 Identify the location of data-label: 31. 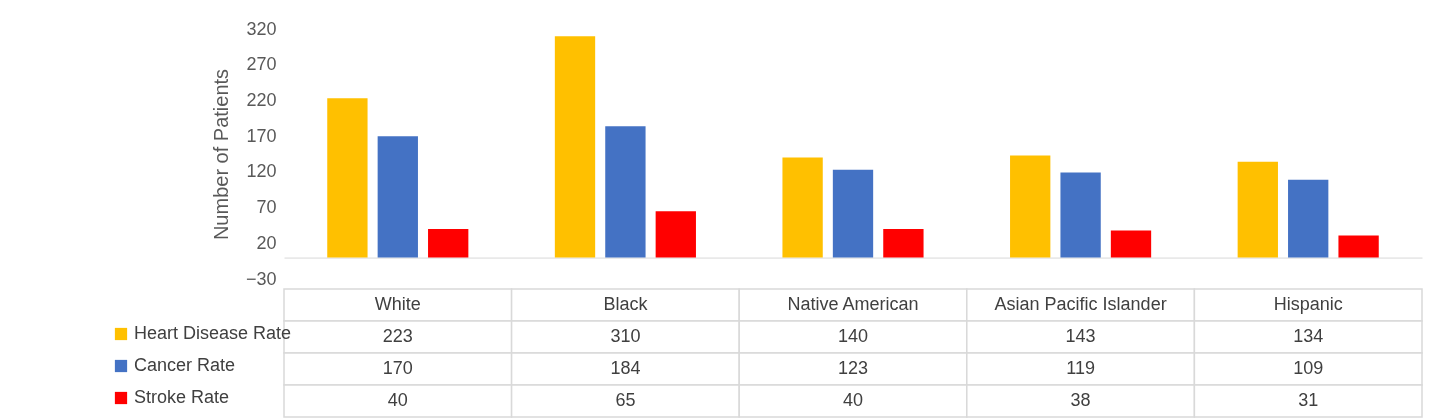
(1308, 400).